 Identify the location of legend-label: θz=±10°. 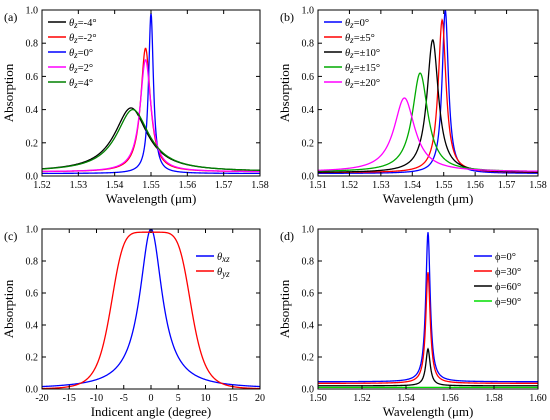
(362, 54).